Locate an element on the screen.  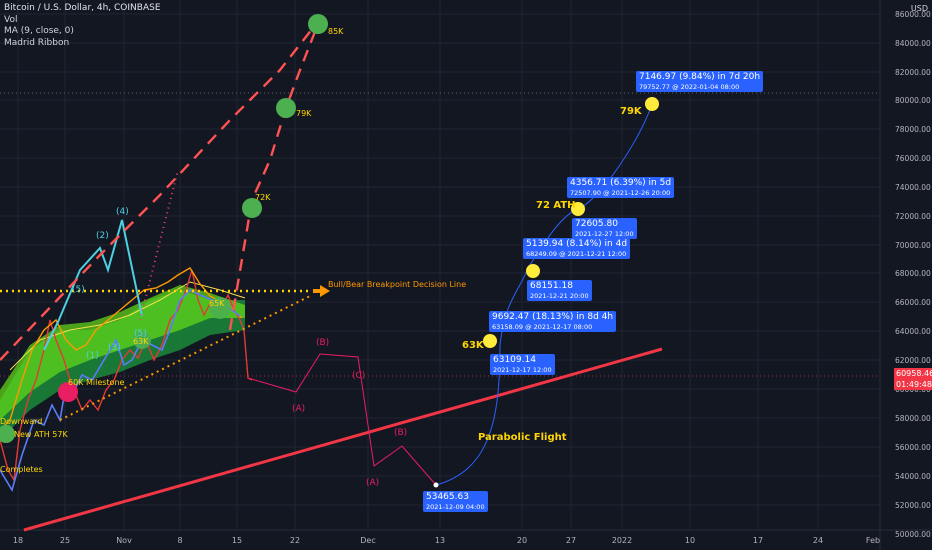
svg-text: Dec is located at coordinates (367, 540).